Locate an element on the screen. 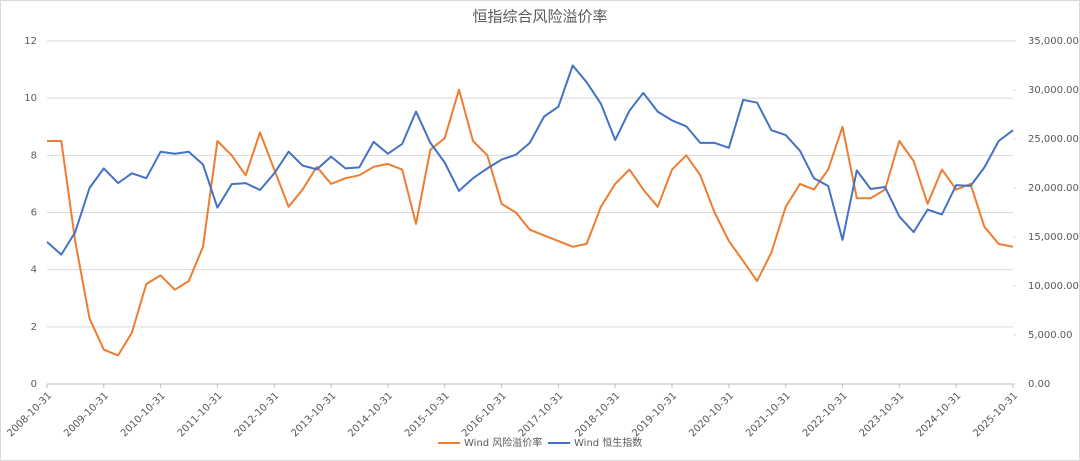 This screenshot has height=461, width=1080. y-tick-label: 8 is located at coordinates (34, 155).